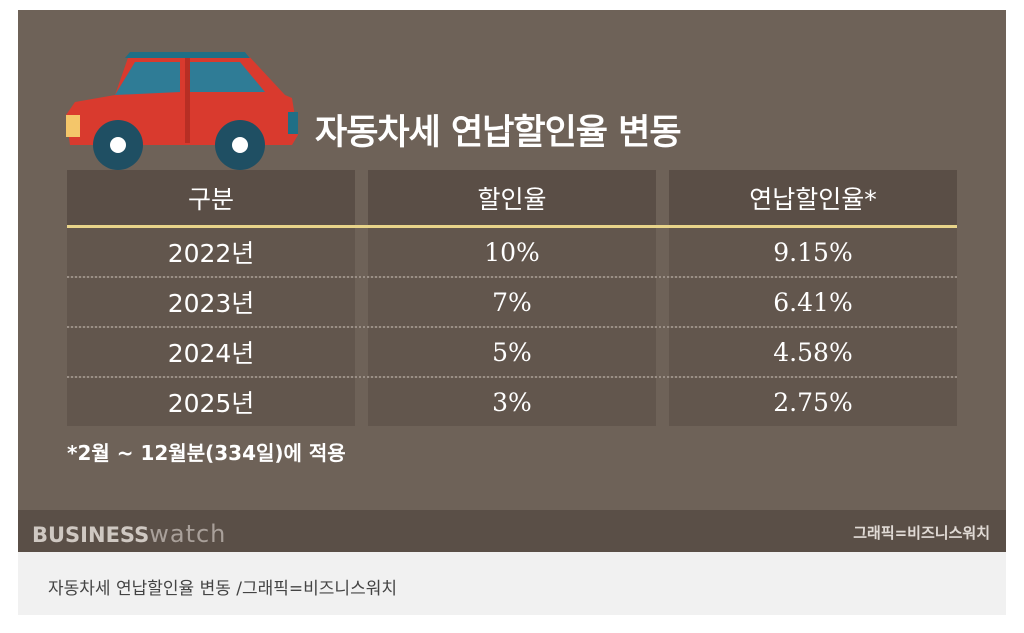  I want to click on table-cell: 4.58%, so click(813, 352).